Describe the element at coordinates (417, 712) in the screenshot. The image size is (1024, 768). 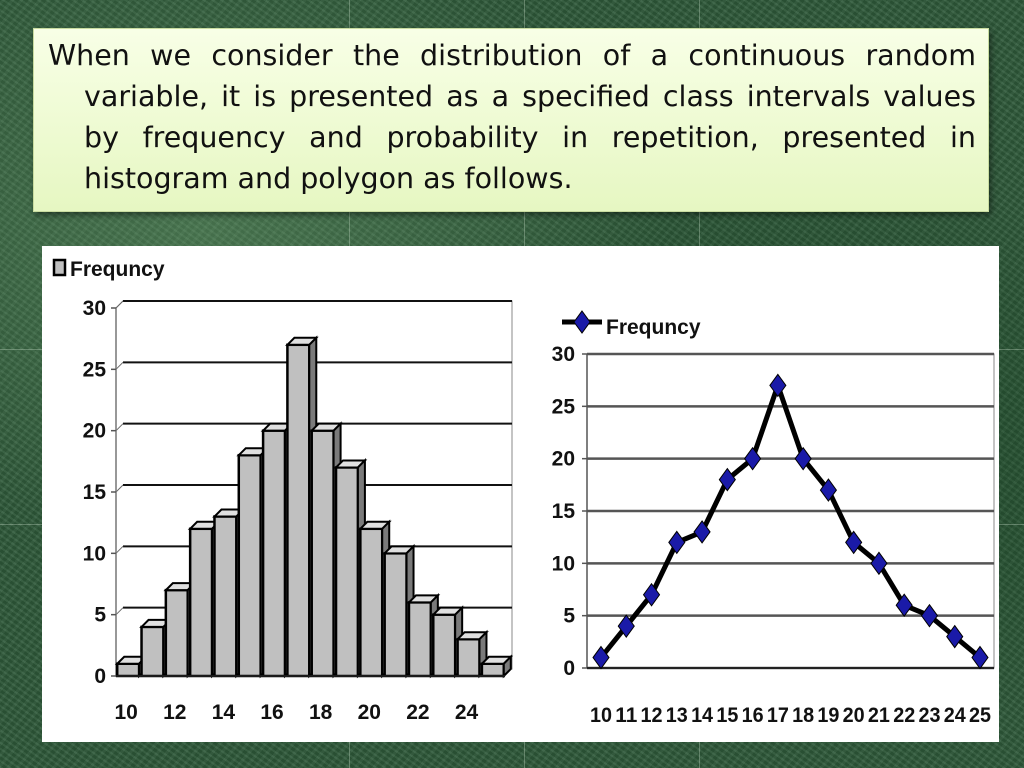
I see `histogram-x-tick-label: 22` at that location.